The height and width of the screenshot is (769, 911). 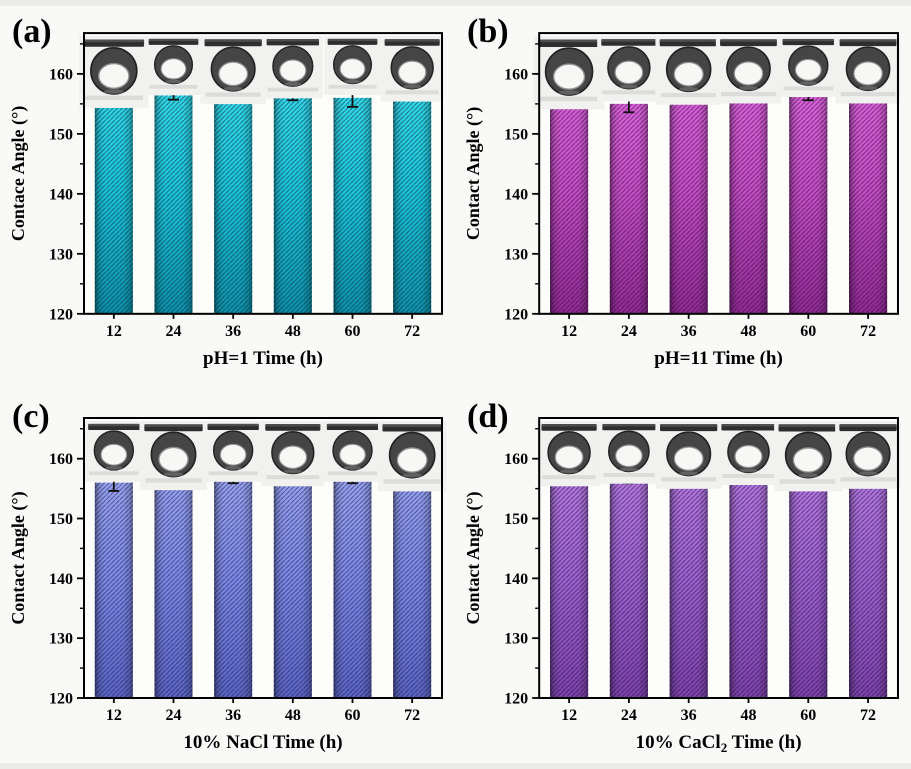 I want to click on x-axis-title: pH=11 Time (h), so click(x=718, y=358).